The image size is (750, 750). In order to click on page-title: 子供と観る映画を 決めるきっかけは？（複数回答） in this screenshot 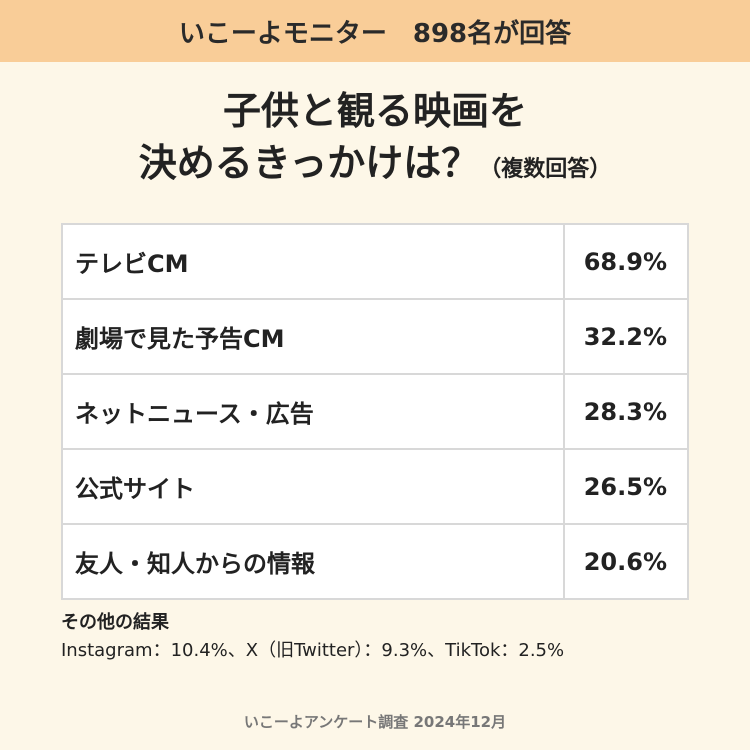, I will do `click(375, 140)`.